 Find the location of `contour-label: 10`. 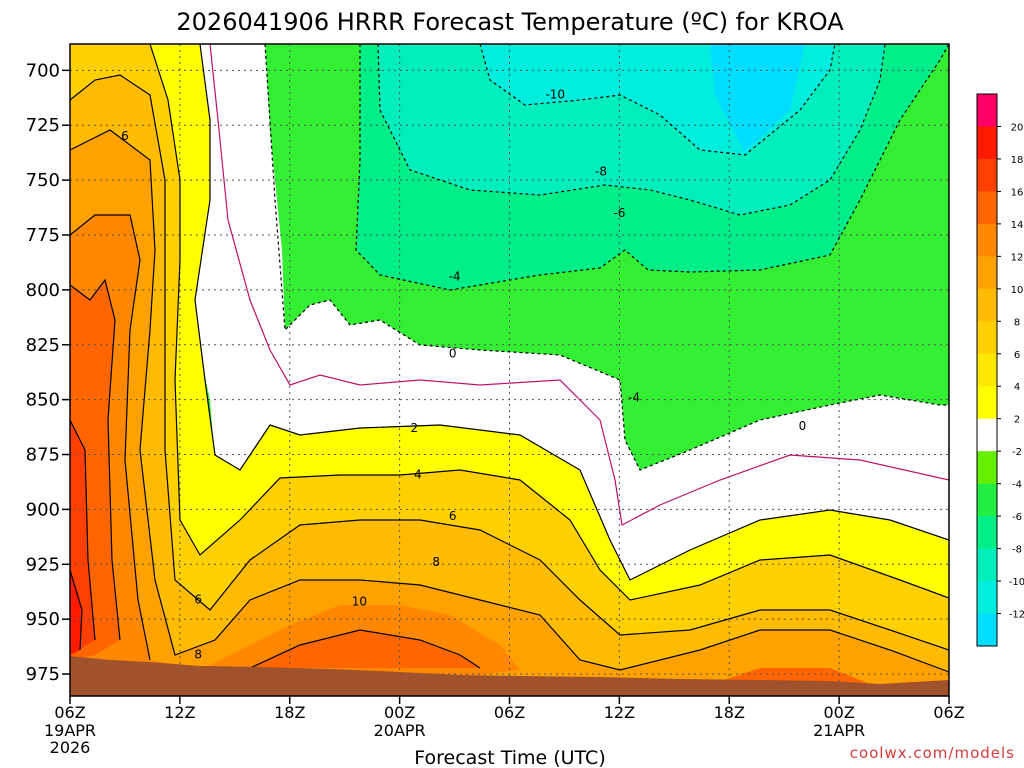

contour-label: 10 is located at coordinates (359, 602).